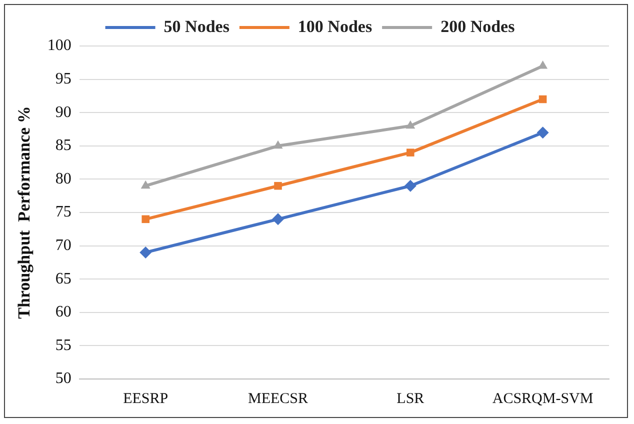 This screenshot has width=634, height=424. What do you see at coordinates (335, 26) in the screenshot?
I see `legend-label: 100 Nodes` at bounding box center [335, 26].